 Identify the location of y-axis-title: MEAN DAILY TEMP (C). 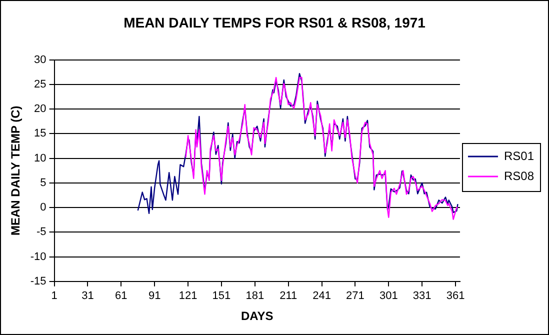
(15, 171).